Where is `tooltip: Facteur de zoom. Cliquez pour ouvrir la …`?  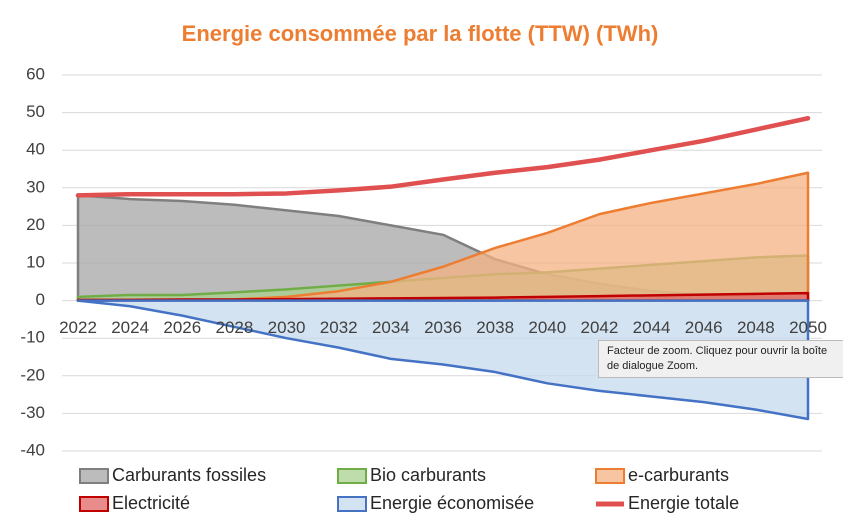 tooltip: Facteur de zoom. Cliquez pour ouvrir la … is located at coordinates (720, 359).